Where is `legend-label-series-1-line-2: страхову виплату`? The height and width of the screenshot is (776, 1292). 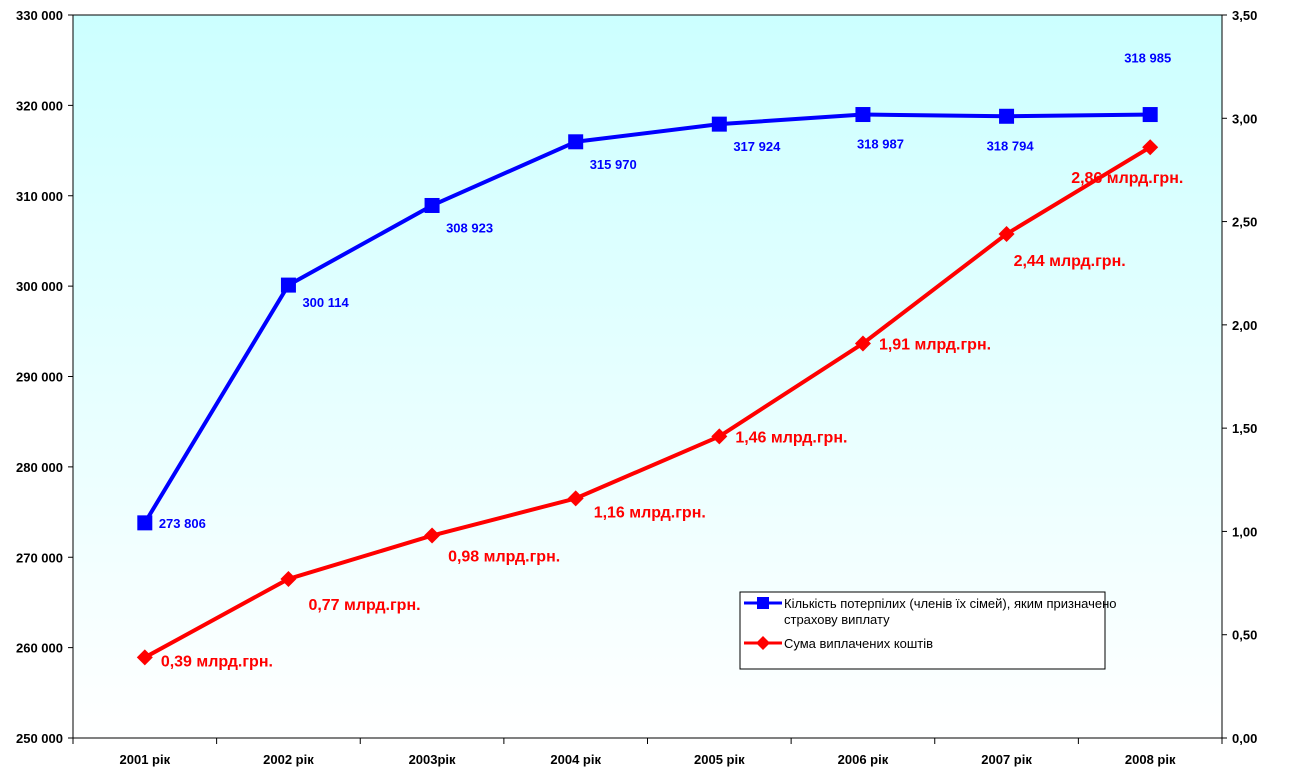
legend-label-series-1-line-2: страхову виплату is located at coordinates (837, 619).